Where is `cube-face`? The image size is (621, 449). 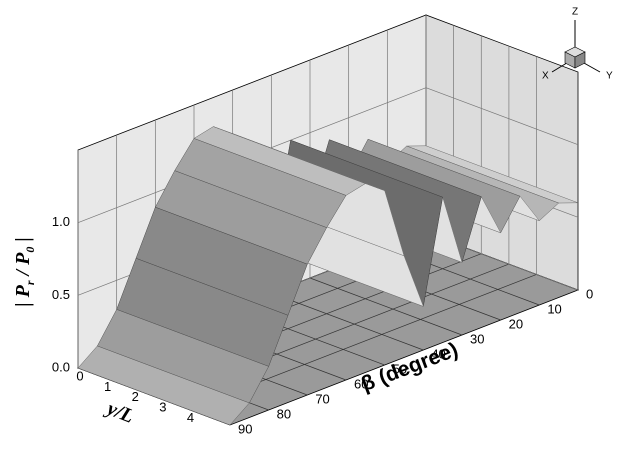
cube-face is located at coordinates (580, 60).